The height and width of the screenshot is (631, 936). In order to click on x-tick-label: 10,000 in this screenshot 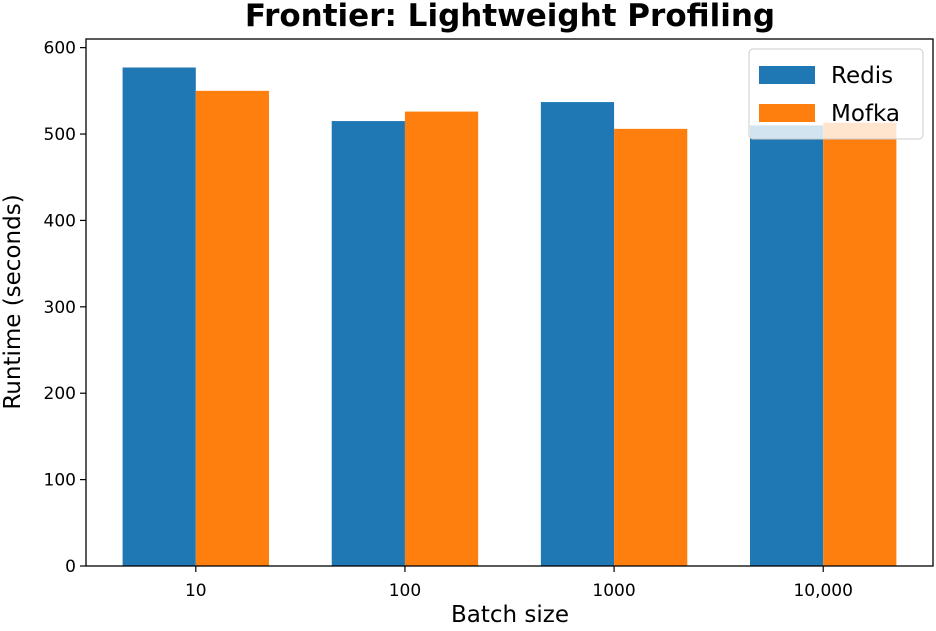, I will do `click(822, 591)`.